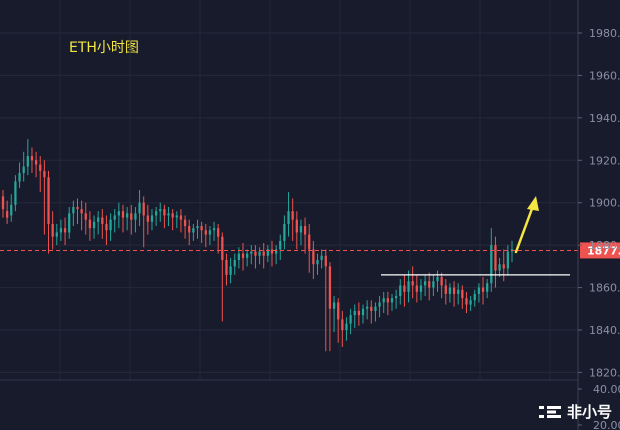  What do you see at coordinates (589, 412) in the screenshot?
I see `watermark-text: 非小号` at bounding box center [589, 412].